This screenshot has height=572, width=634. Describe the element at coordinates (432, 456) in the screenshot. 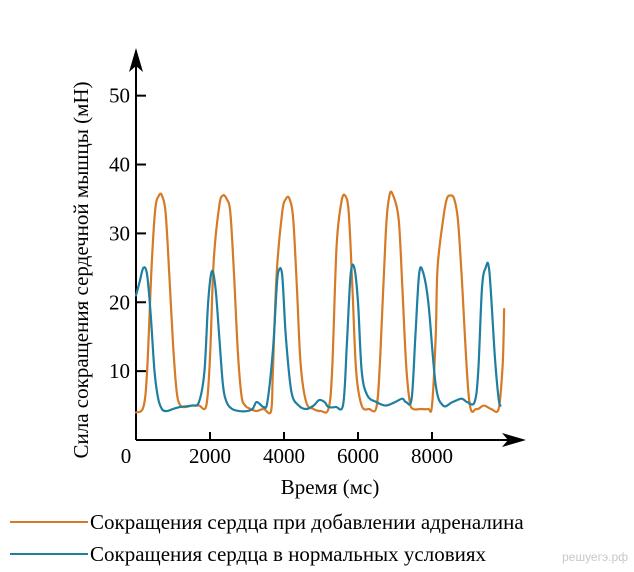

I see `x-tick-label: 8000` at that location.